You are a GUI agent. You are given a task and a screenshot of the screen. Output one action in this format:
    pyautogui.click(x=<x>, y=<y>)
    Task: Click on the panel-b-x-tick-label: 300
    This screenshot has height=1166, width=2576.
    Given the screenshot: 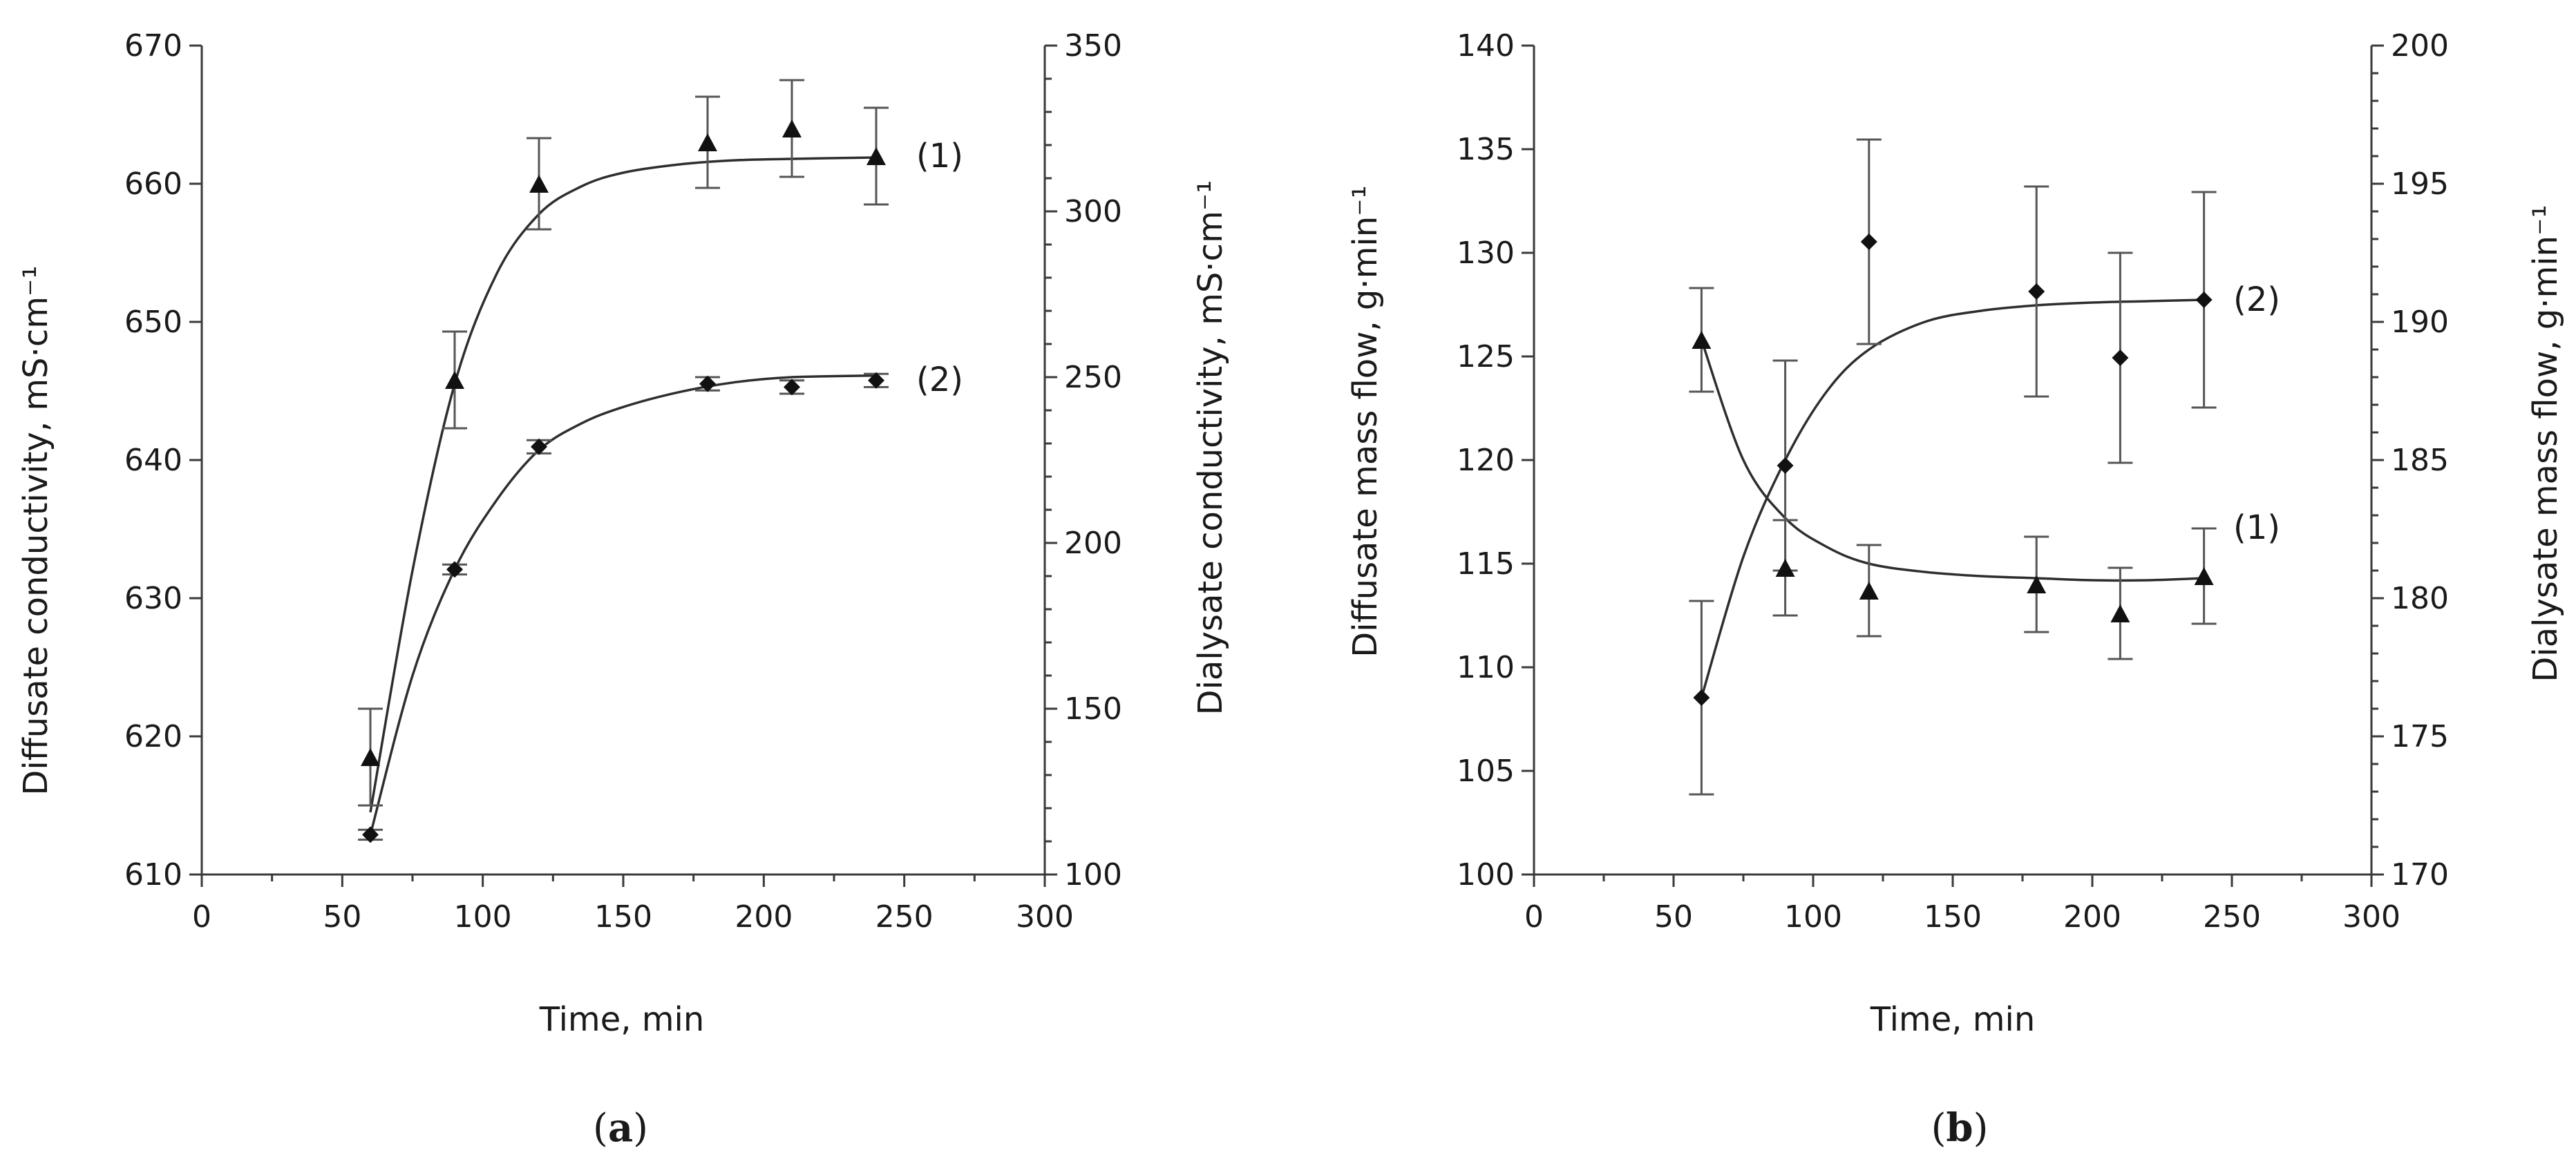 What is the action you would take?
    pyautogui.click(x=2371, y=917)
    